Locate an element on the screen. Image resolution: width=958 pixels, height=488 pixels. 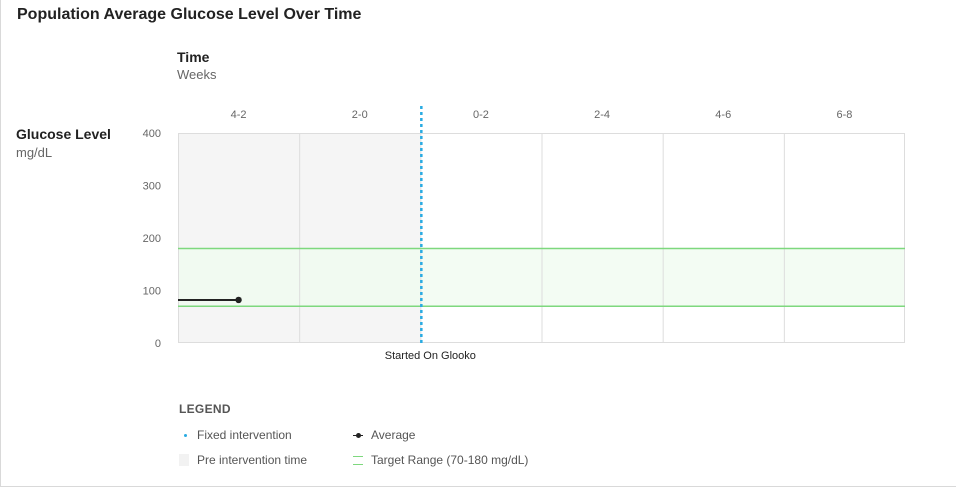
legend-item-fixed-intervention: Fixed intervention is located at coordinates (236, 435).